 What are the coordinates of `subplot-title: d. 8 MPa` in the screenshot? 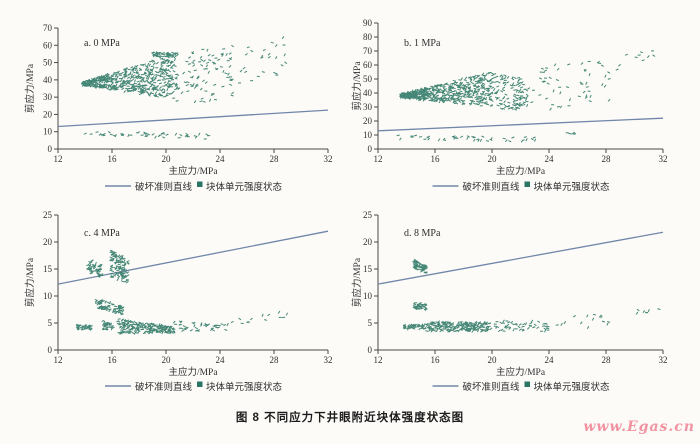 It's located at (422, 233).